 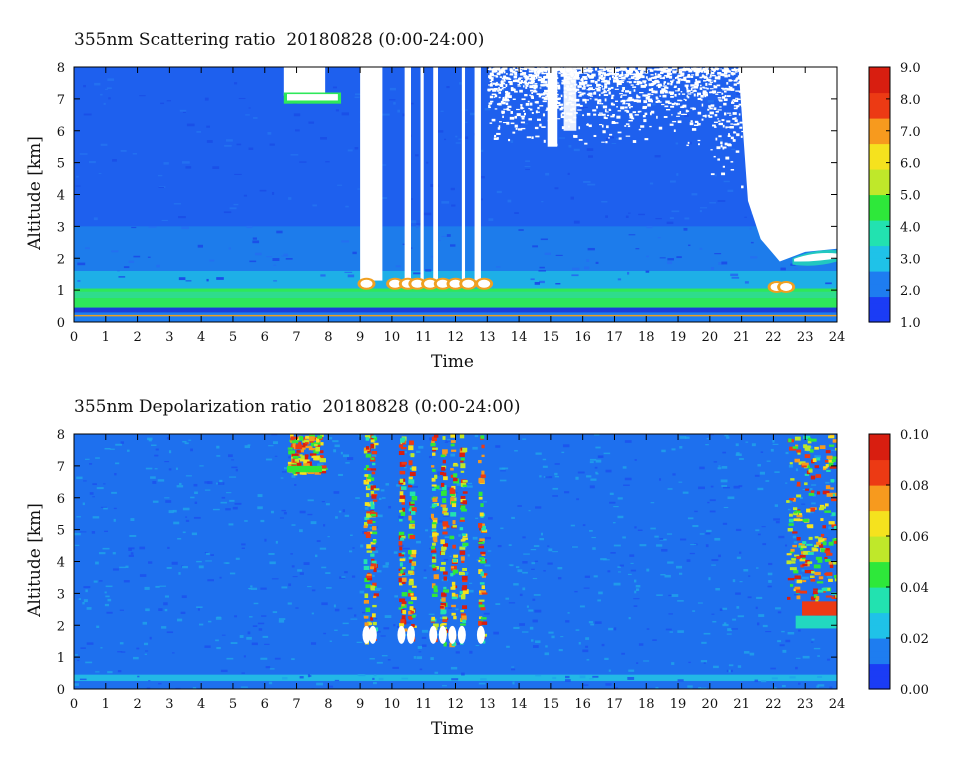 What do you see at coordinates (373, 635) in the screenshot?
I see `depol-cloud-base` at bounding box center [373, 635].